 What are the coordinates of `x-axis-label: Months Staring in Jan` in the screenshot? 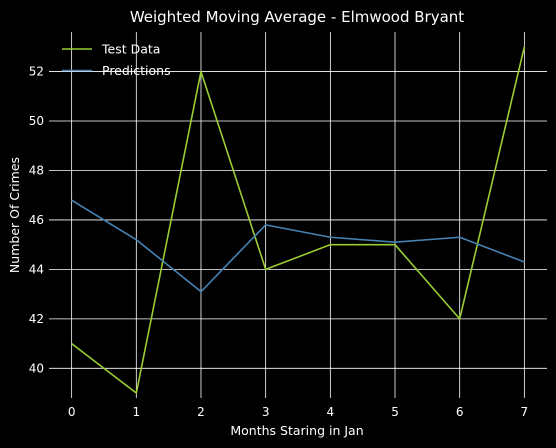 It's located at (296, 430).